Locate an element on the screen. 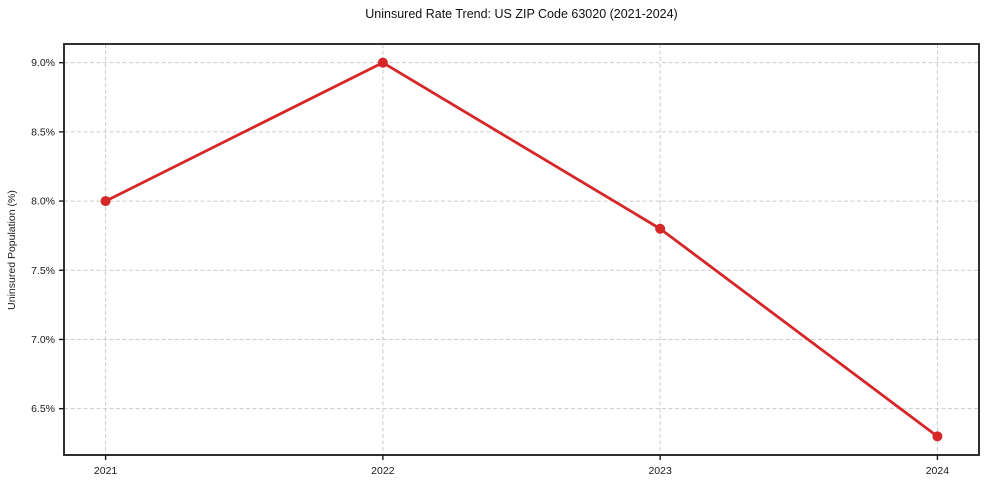 This screenshot has width=989, height=490. x-tick-label: 2021 is located at coordinates (106, 471).